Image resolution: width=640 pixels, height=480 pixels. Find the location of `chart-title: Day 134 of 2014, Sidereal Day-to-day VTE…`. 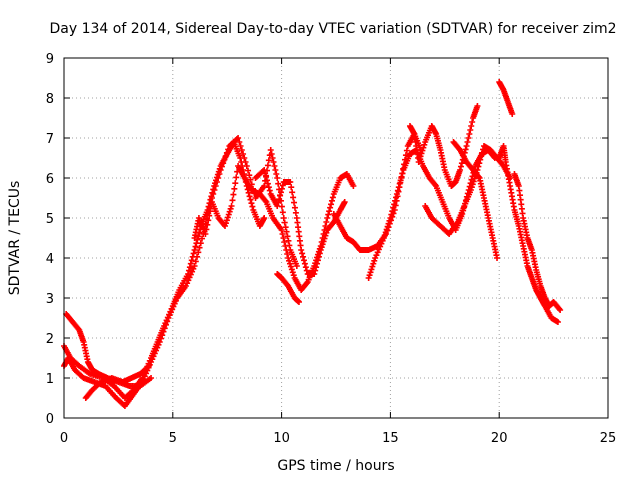

chart-title: Day 134 of 2014, Sidereal Day-to-day VTE… is located at coordinates (333, 29).